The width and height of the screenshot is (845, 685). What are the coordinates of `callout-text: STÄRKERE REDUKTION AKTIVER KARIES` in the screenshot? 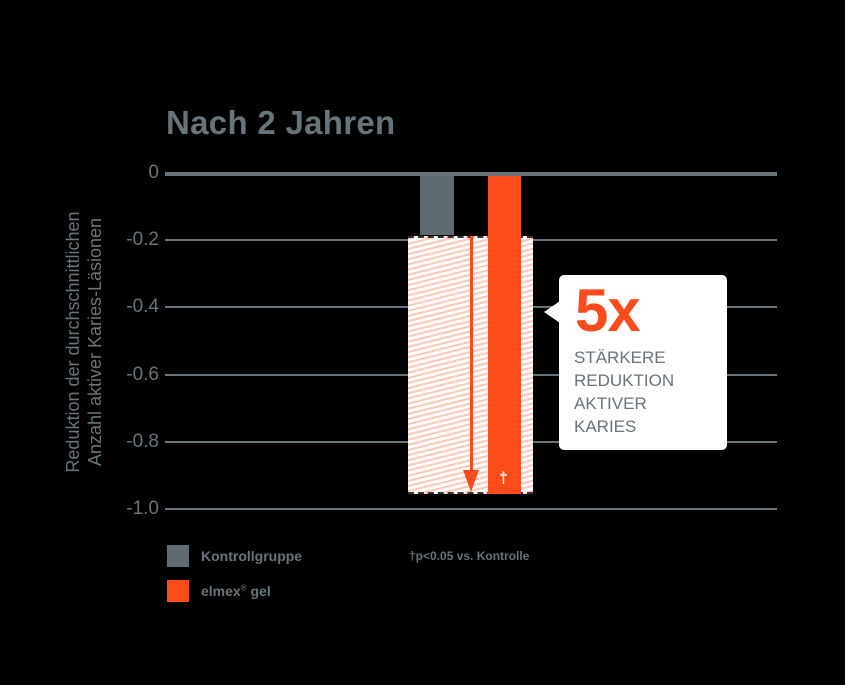 It's located at (624, 392).